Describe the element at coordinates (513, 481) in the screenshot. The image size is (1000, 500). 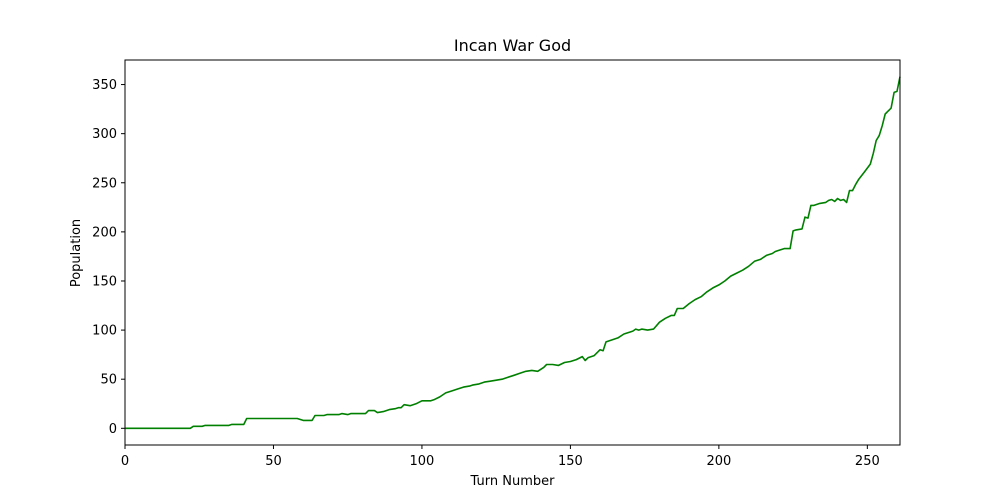
I see `x-axis-label: Turn Number` at that location.